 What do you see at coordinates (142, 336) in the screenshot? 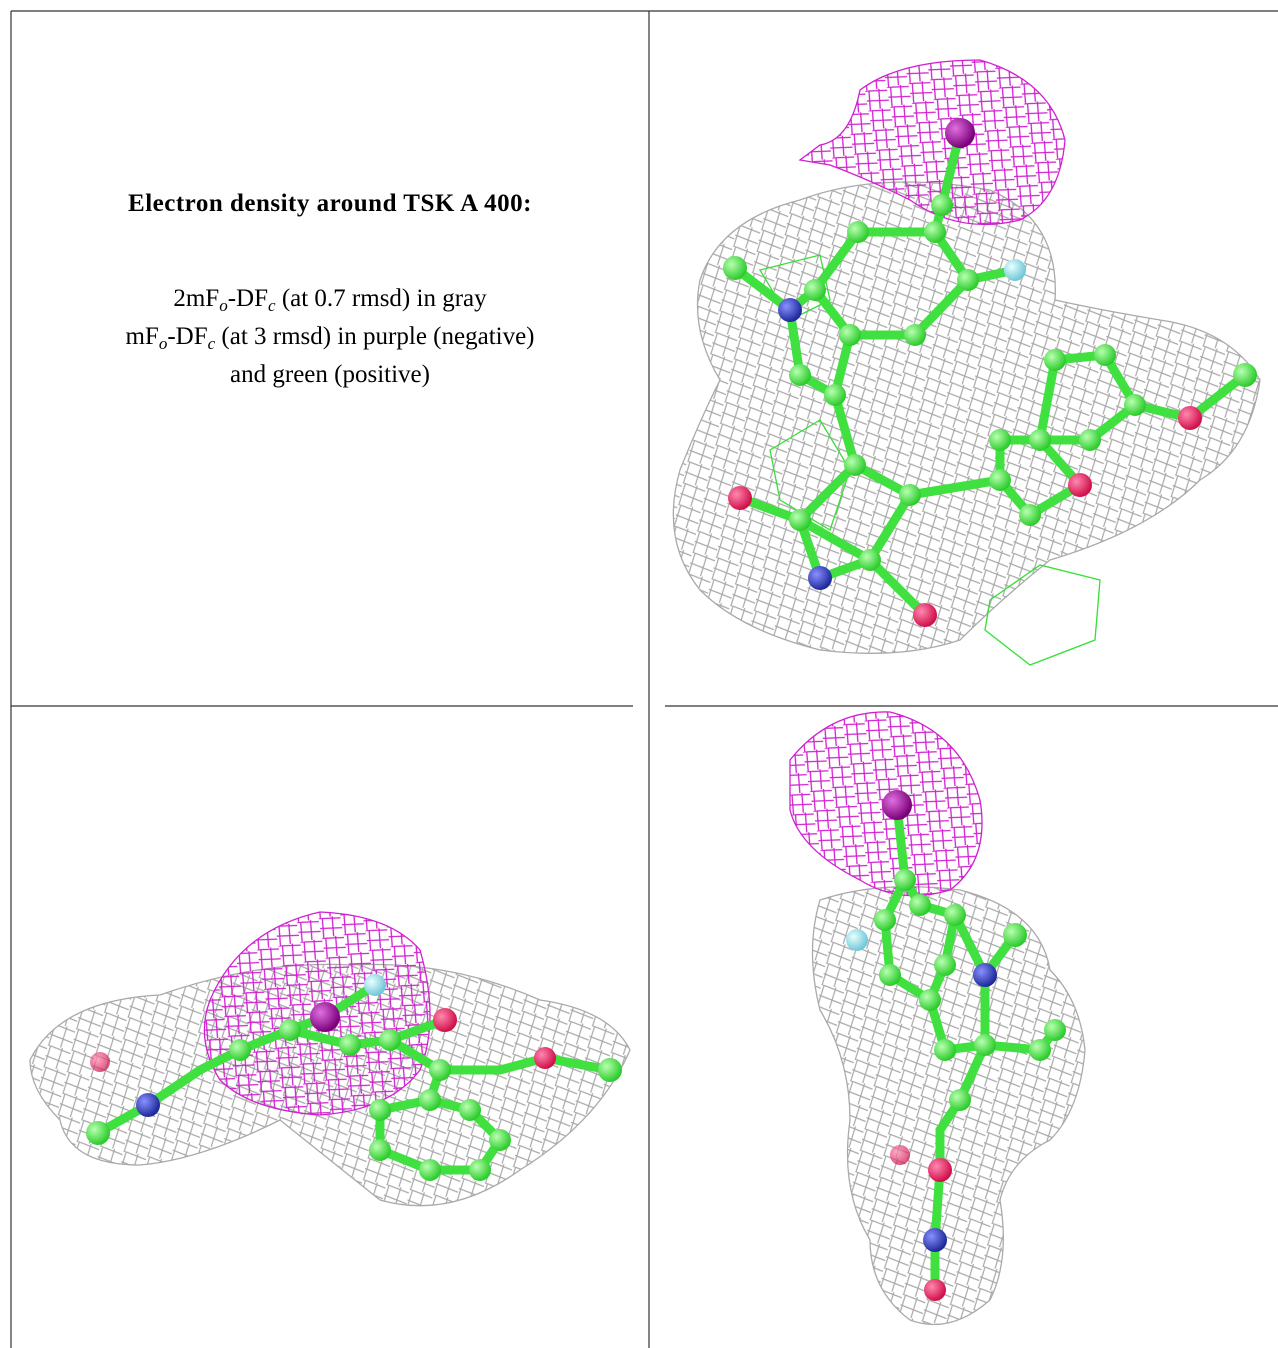
I see `text: mF` at bounding box center [142, 336].